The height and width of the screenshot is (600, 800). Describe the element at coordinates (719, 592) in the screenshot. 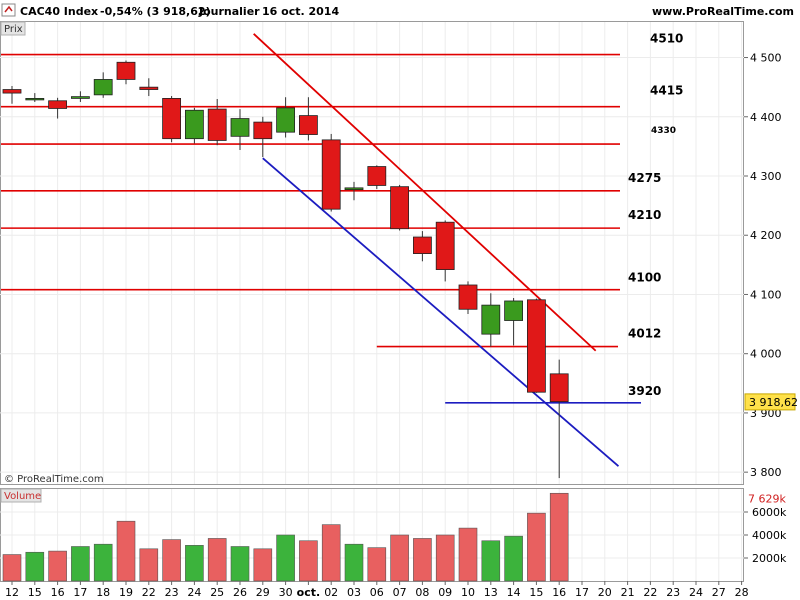

I see `x-tick-label: 27` at that location.